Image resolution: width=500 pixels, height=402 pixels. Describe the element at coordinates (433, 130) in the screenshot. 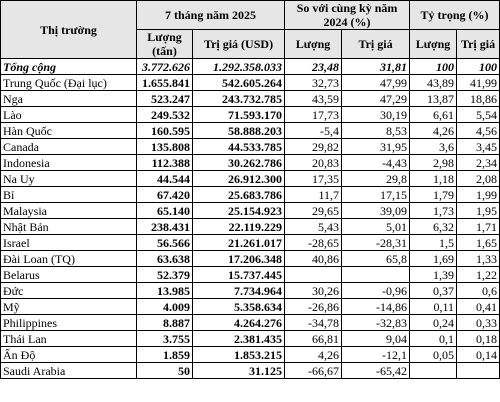

I see `cell-volume-share: 4,26` at that location.